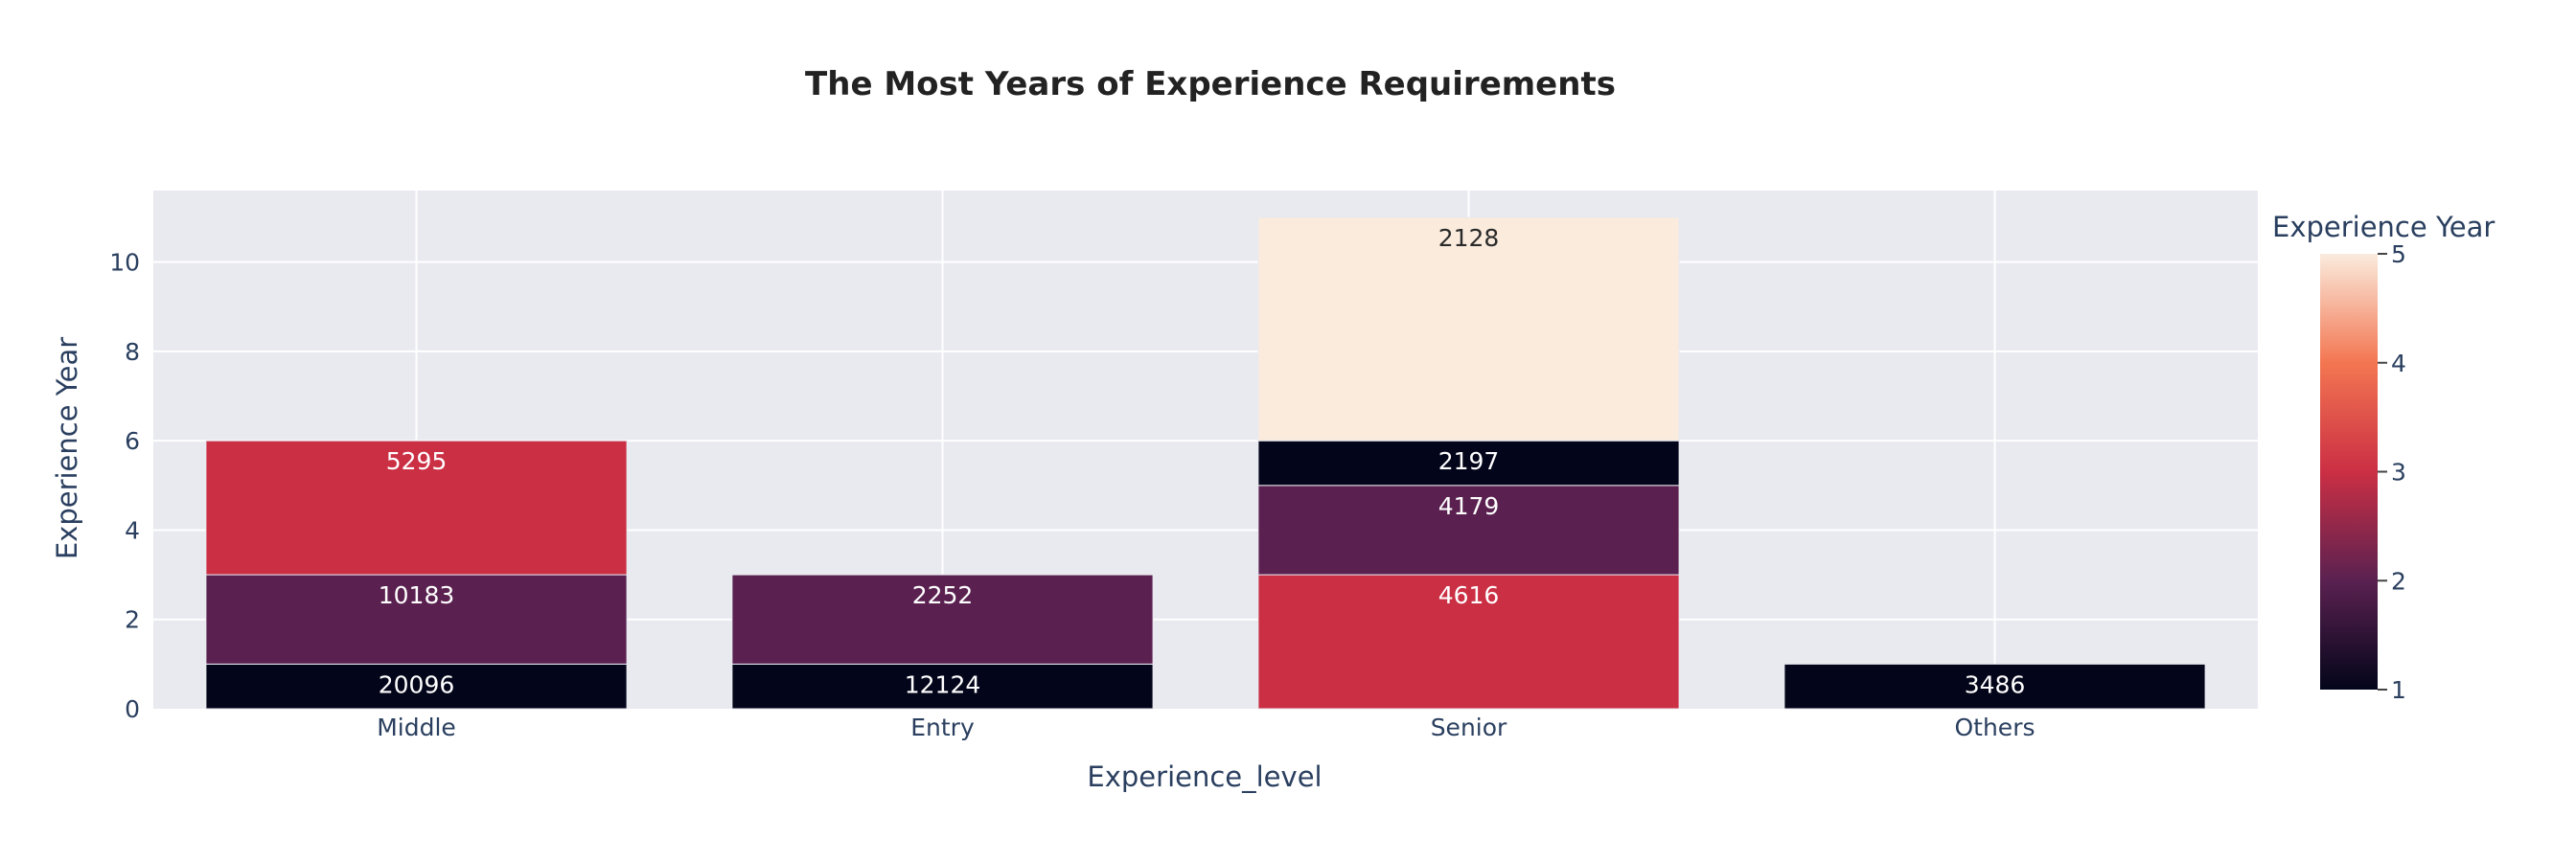  What do you see at coordinates (132, 352) in the screenshot?
I see `y-tick-label: 8` at bounding box center [132, 352].